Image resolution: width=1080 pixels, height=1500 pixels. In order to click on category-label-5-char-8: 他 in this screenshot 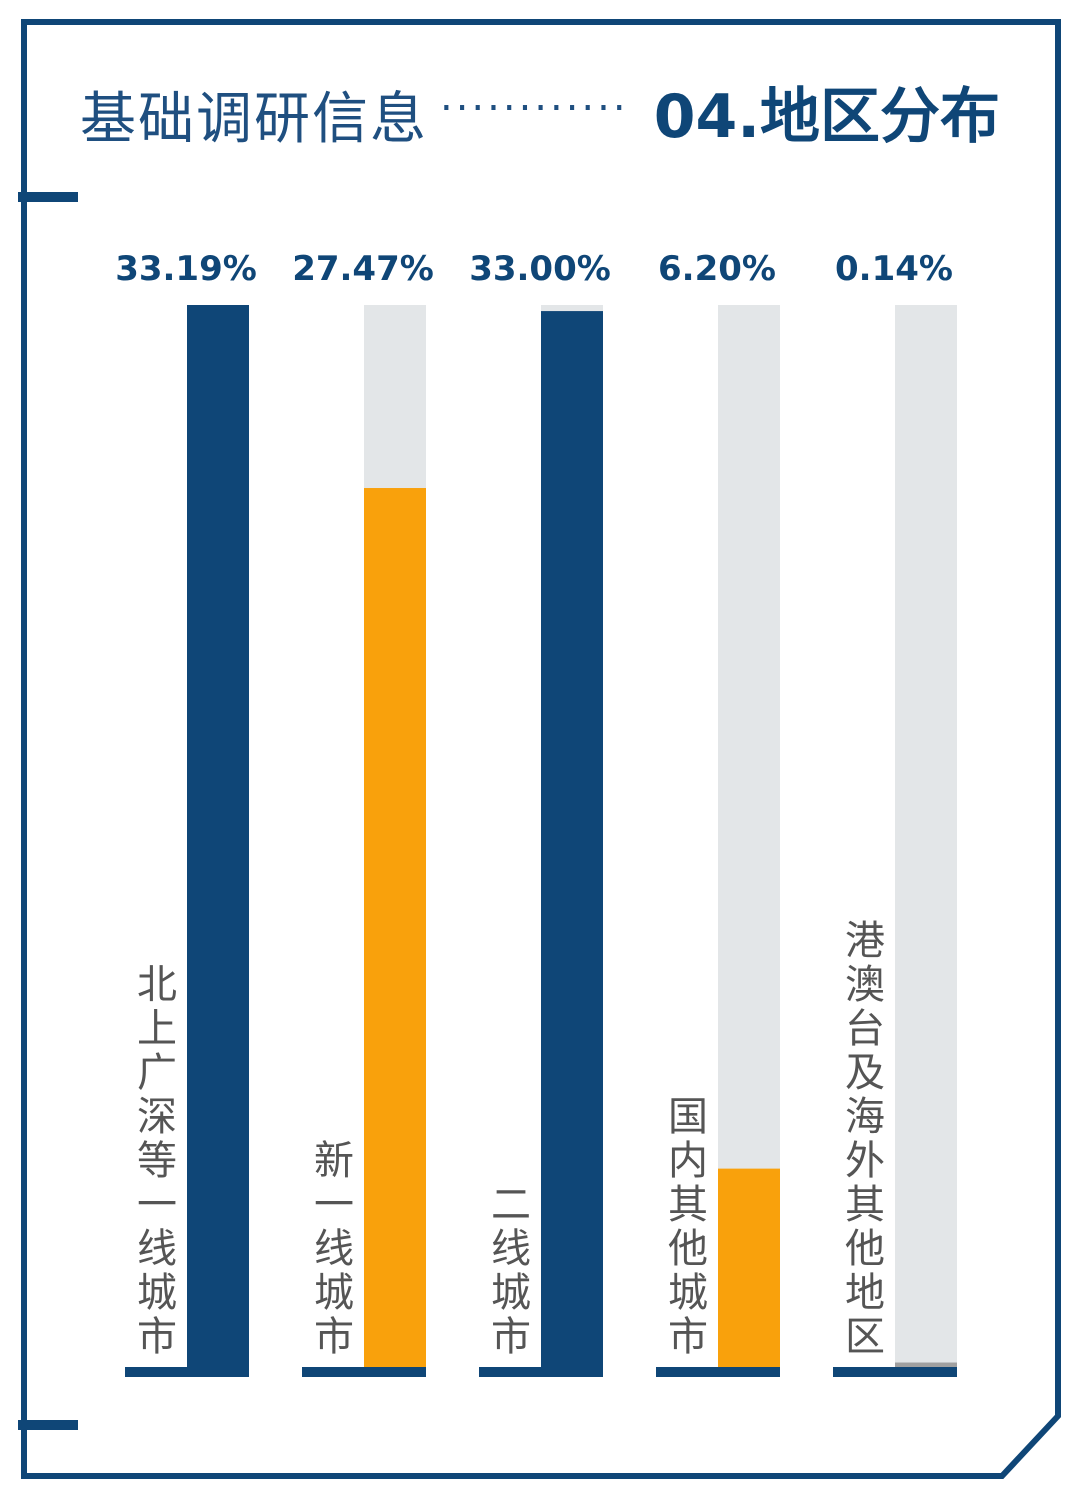, I will do `click(865, 1249)`.